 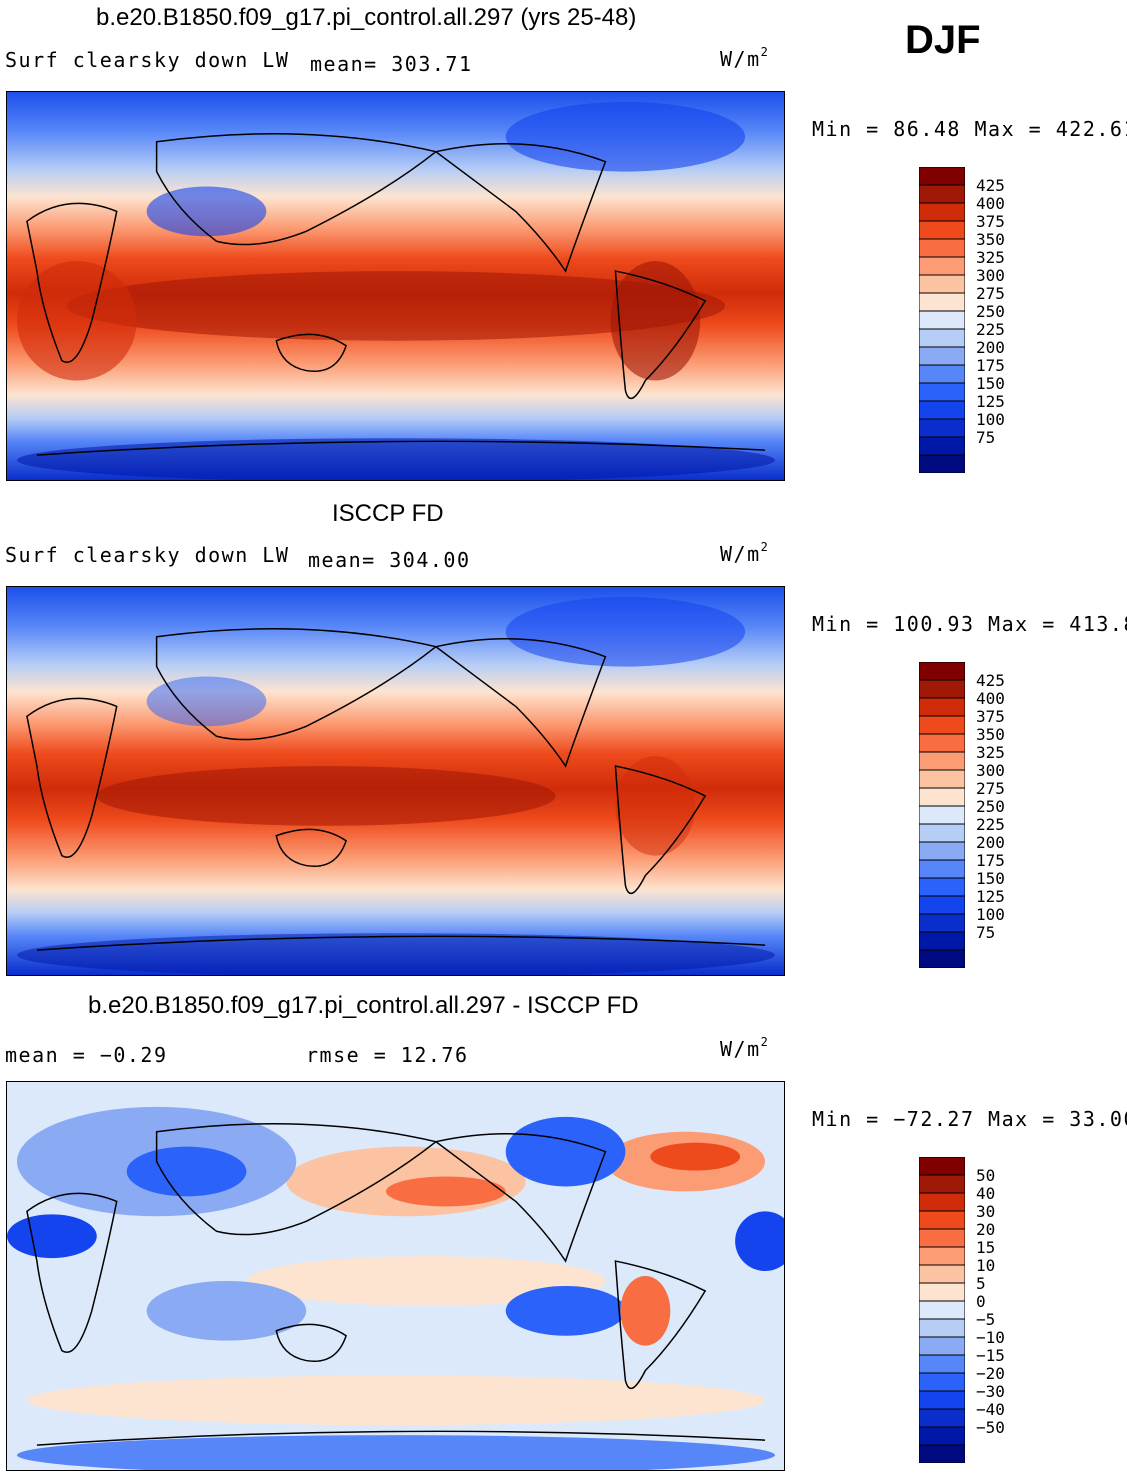 I want to click on tropical-pacific, so click(x=426, y=1281).